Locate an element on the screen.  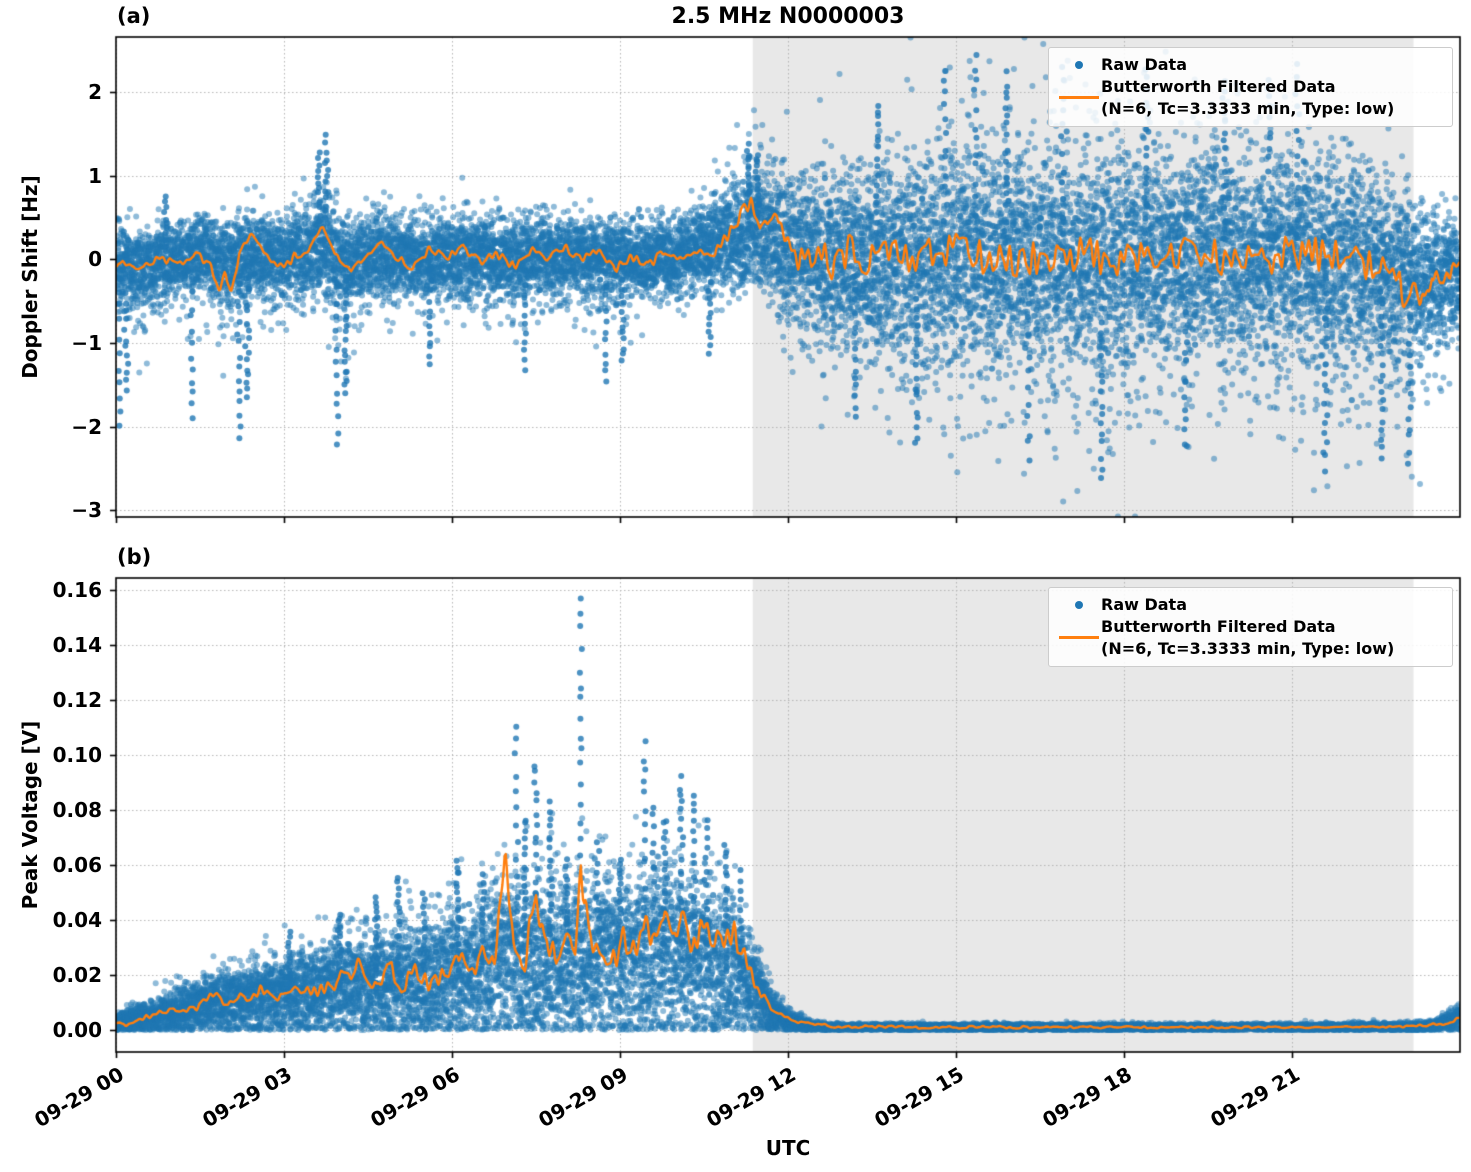
y-tick-label: 0.00 is located at coordinates (77, 1030).